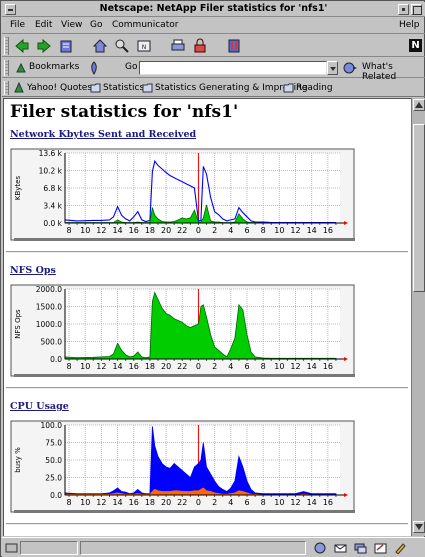  What do you see at coordinates (200, 461) in the screenshot?
I see `series-area-blue` at bounding box center [200, 461].